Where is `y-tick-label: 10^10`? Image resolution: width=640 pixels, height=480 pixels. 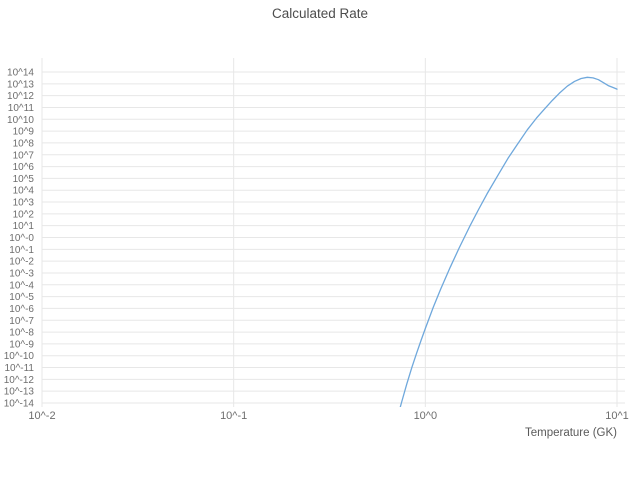 y-tick-label: 10^10 is located at coordinates (20, 120).